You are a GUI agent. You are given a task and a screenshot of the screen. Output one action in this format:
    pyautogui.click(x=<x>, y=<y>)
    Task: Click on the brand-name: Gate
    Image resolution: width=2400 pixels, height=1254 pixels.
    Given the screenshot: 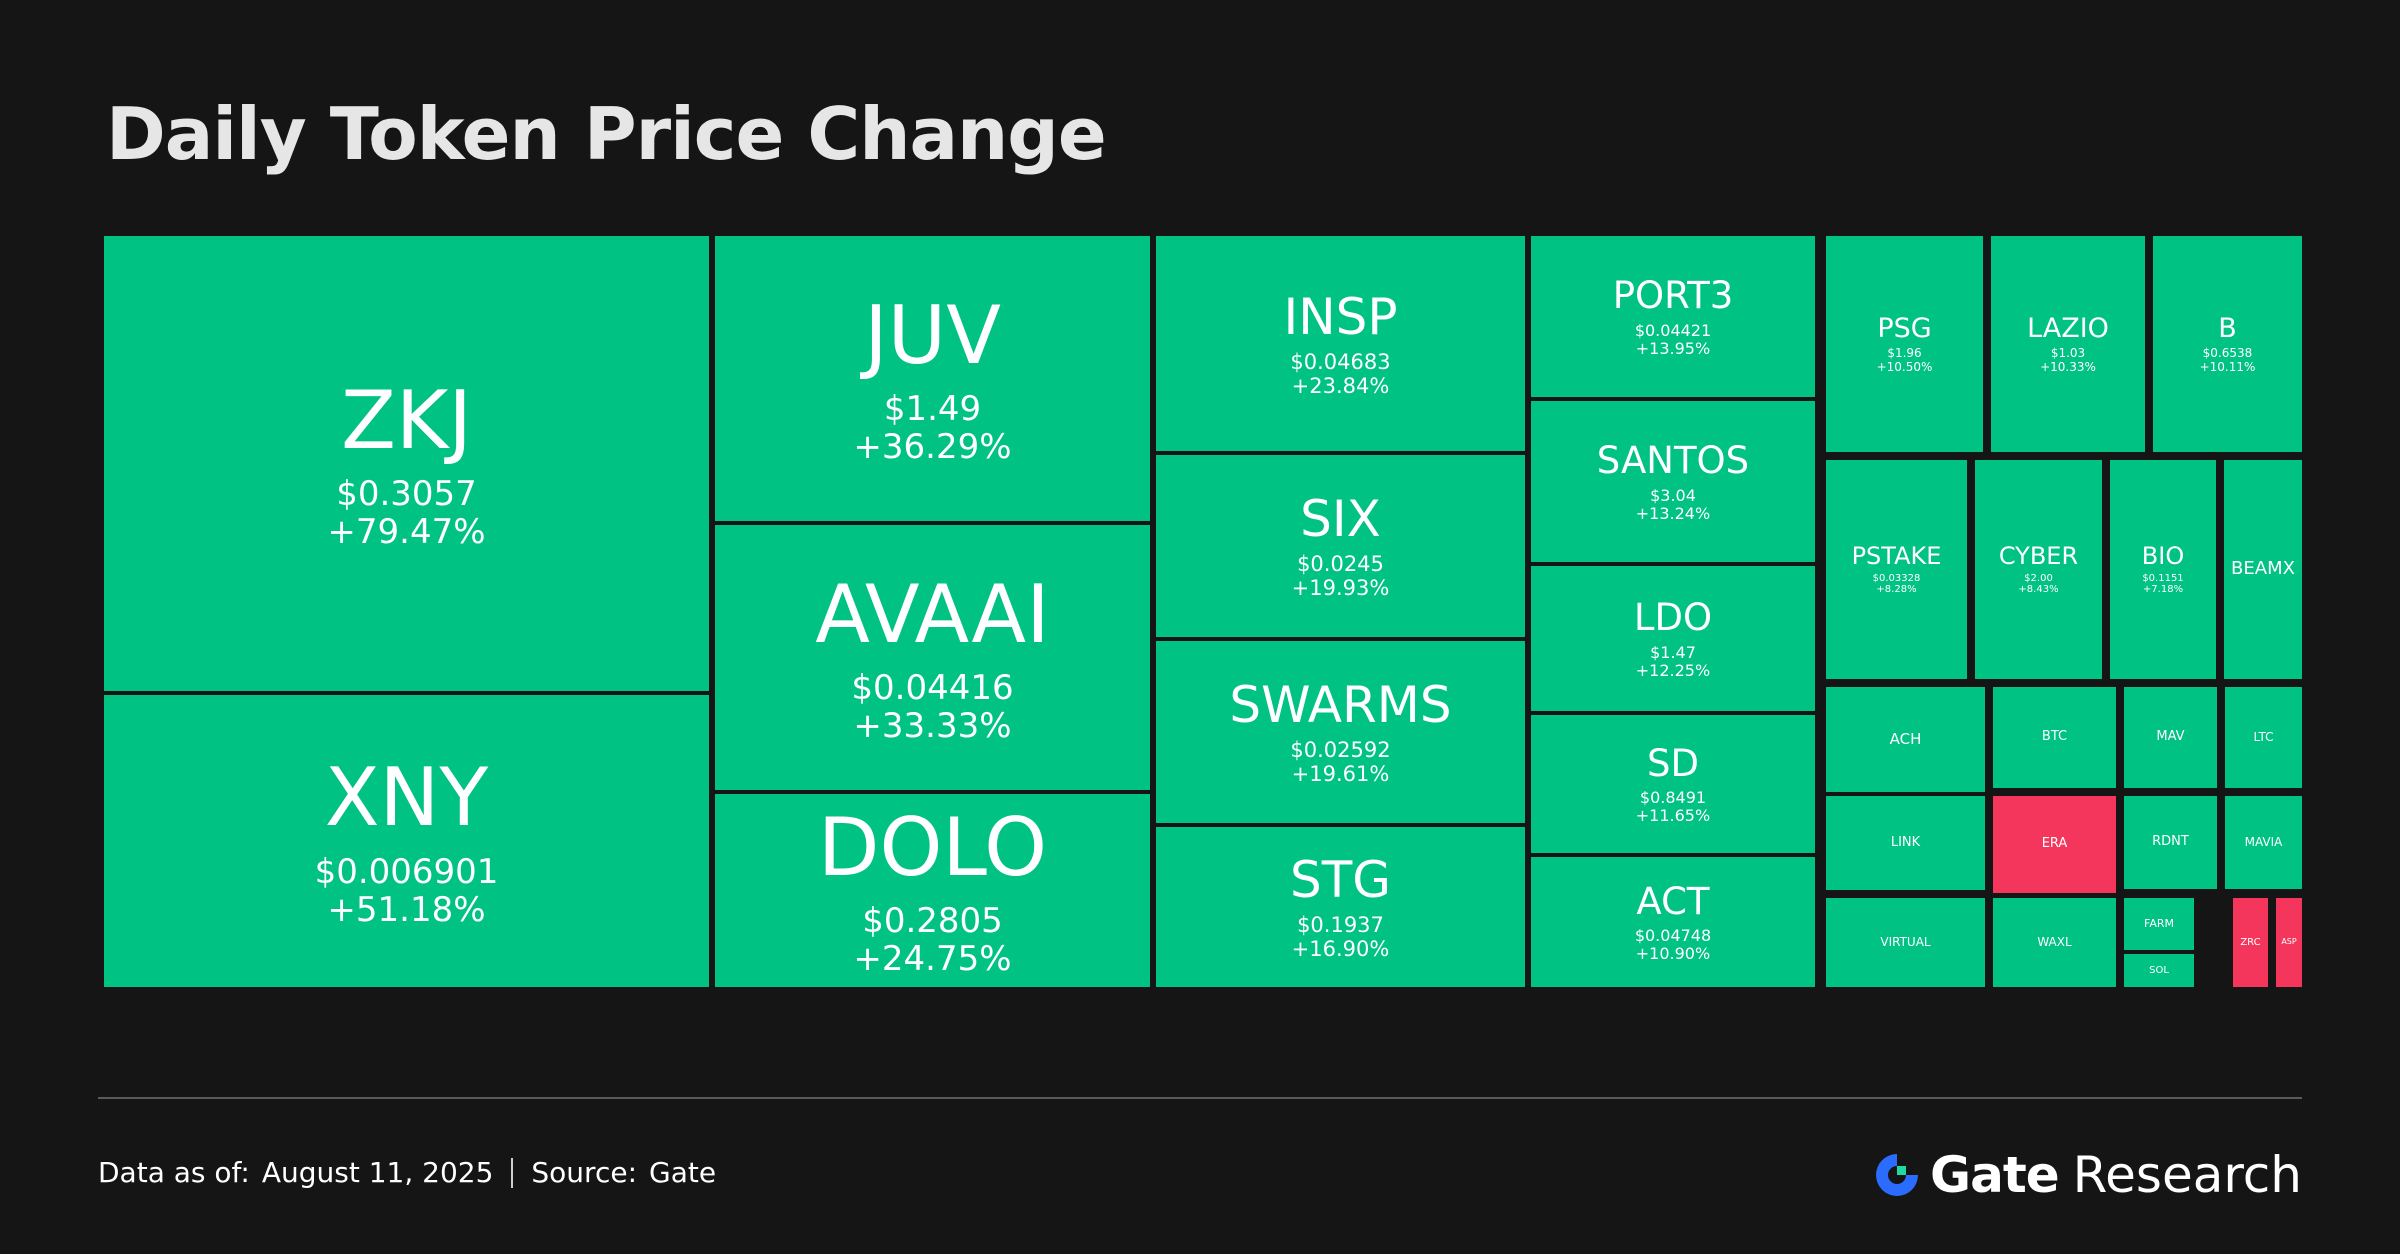 What is the action you would take?
    pyautogui.click(x=1995, y=1175)
    